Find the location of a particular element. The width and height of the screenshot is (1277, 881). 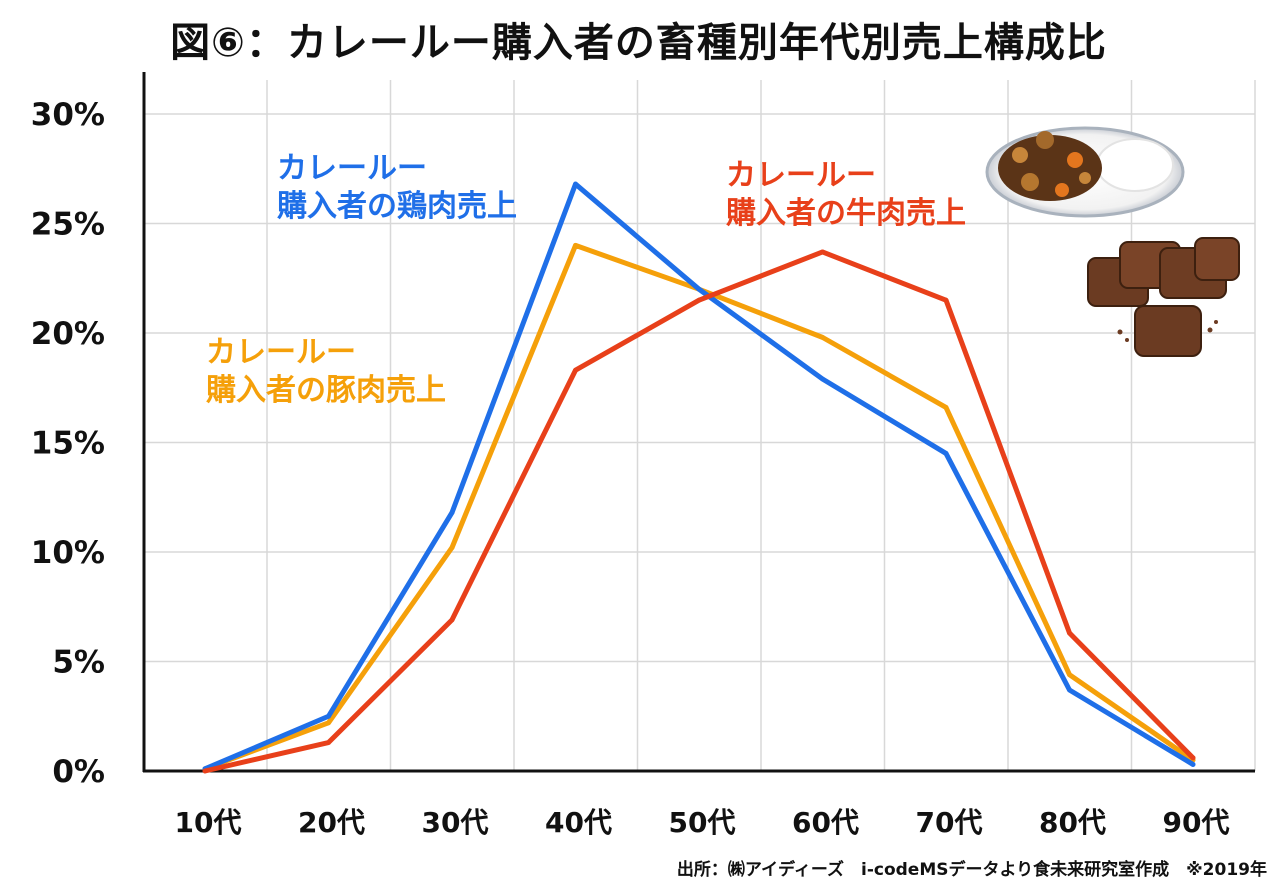

annotation-line: 購入者の豚肉売上 is located at coordinates (326, 390).